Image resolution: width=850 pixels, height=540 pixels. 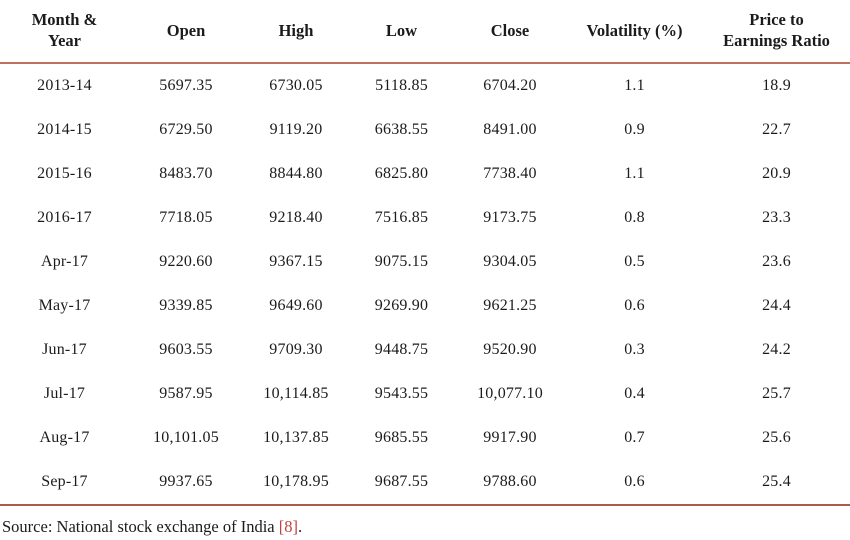 I want to click on table-cell: Sep-17, so click(x=64, y=483).